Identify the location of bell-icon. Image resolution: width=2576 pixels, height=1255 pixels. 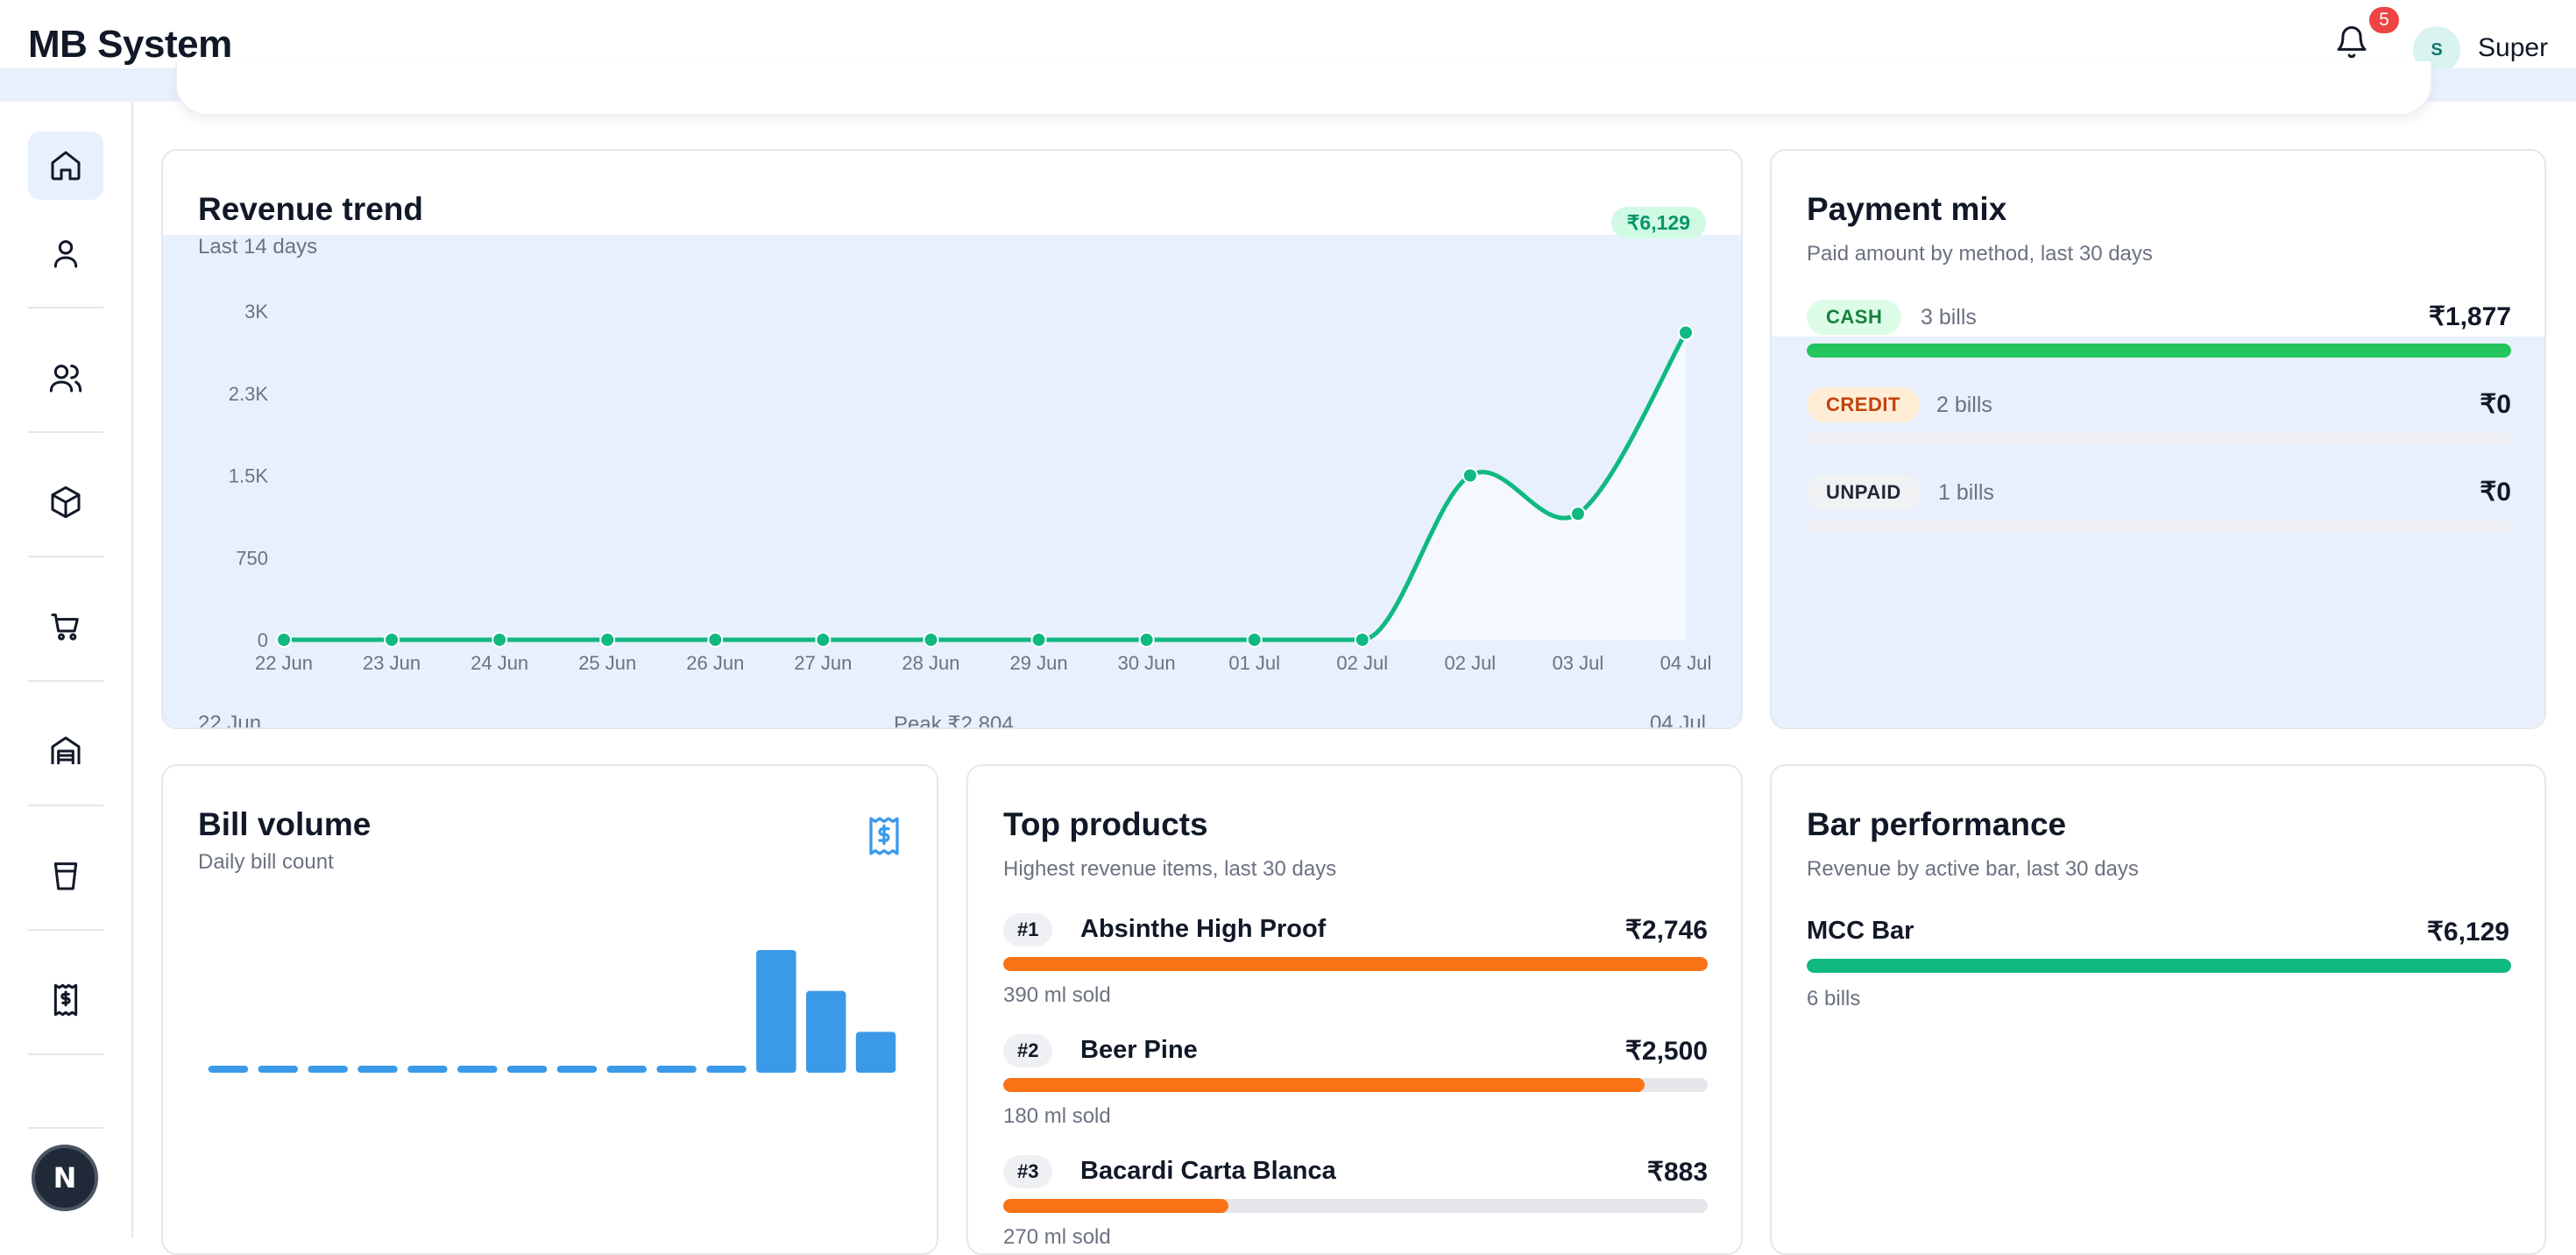
(2358, 49).